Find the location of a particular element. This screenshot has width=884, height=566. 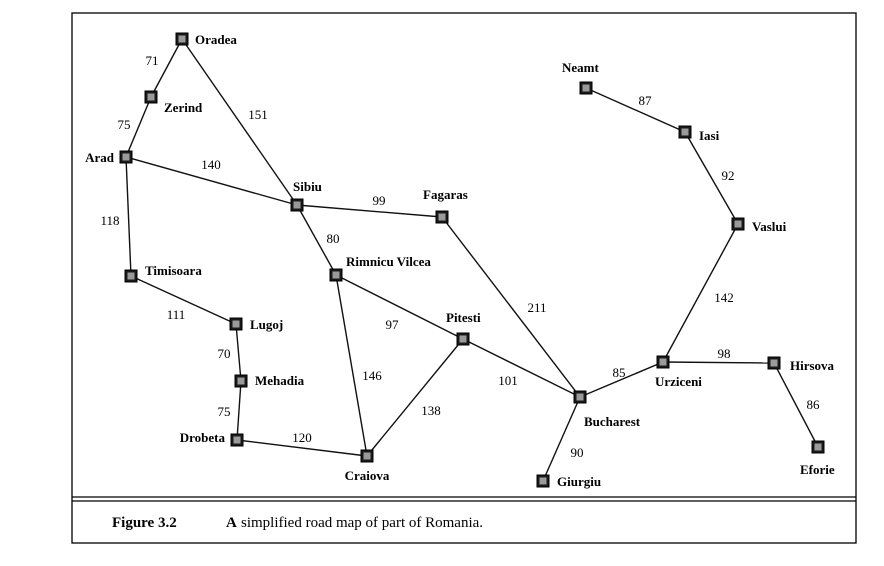

distance-label-mehadia-drobeta: 75 is located at coordinates (224, 411).